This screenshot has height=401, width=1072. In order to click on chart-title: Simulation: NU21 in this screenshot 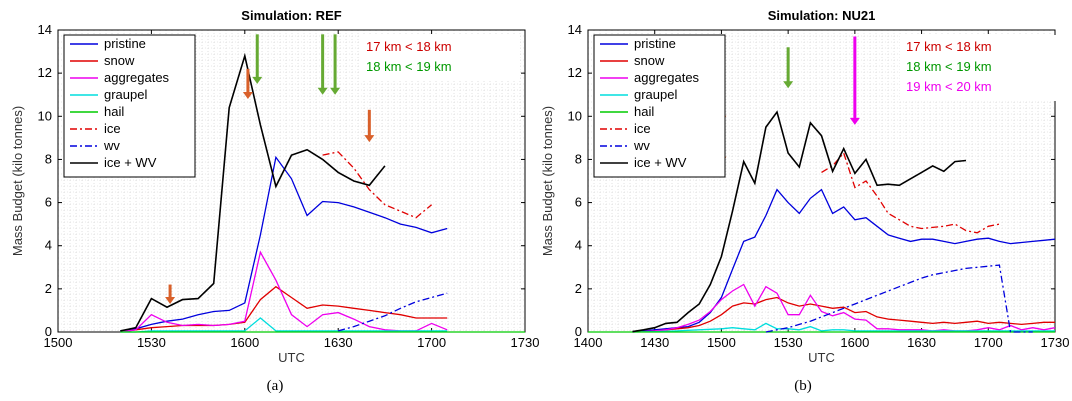, I will do `click(822, 15)`.